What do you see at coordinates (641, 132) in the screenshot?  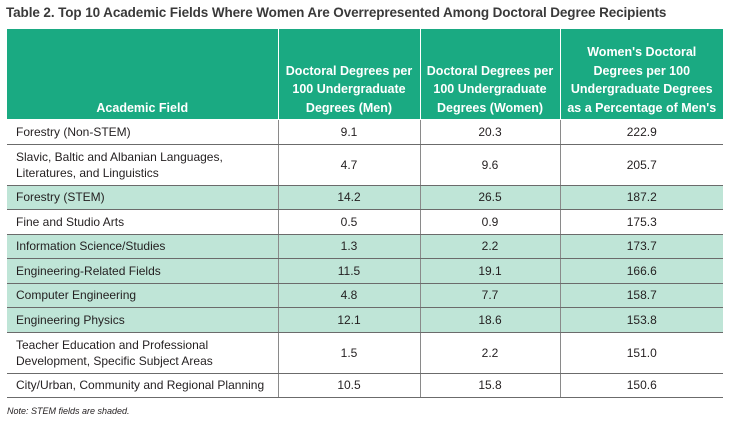 I see `percentage-cell: 222.9` at bounding box center [641, 132].